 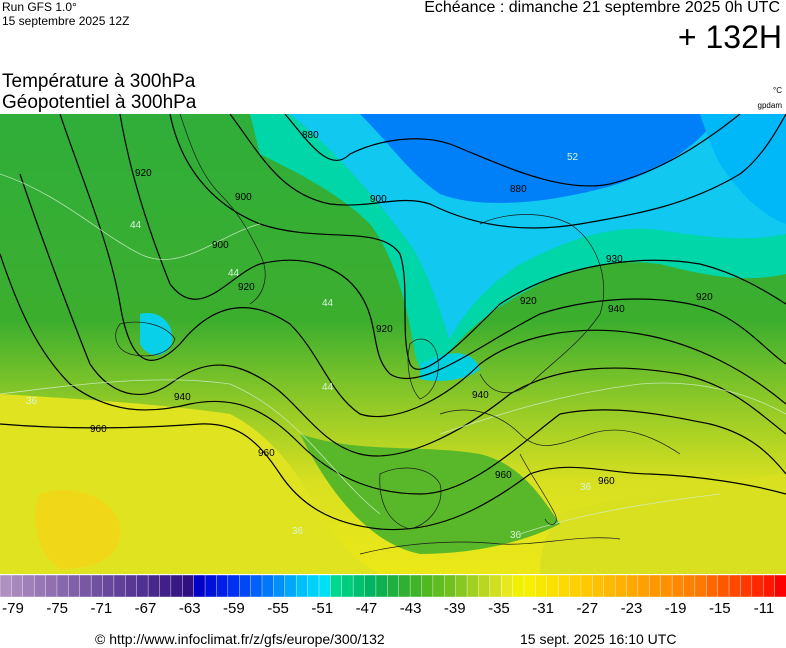 What do you see at coordinates (57, 608) in the screenshot?
I see `color-scale-tick-label: -75` at bounding box center [57, 608].